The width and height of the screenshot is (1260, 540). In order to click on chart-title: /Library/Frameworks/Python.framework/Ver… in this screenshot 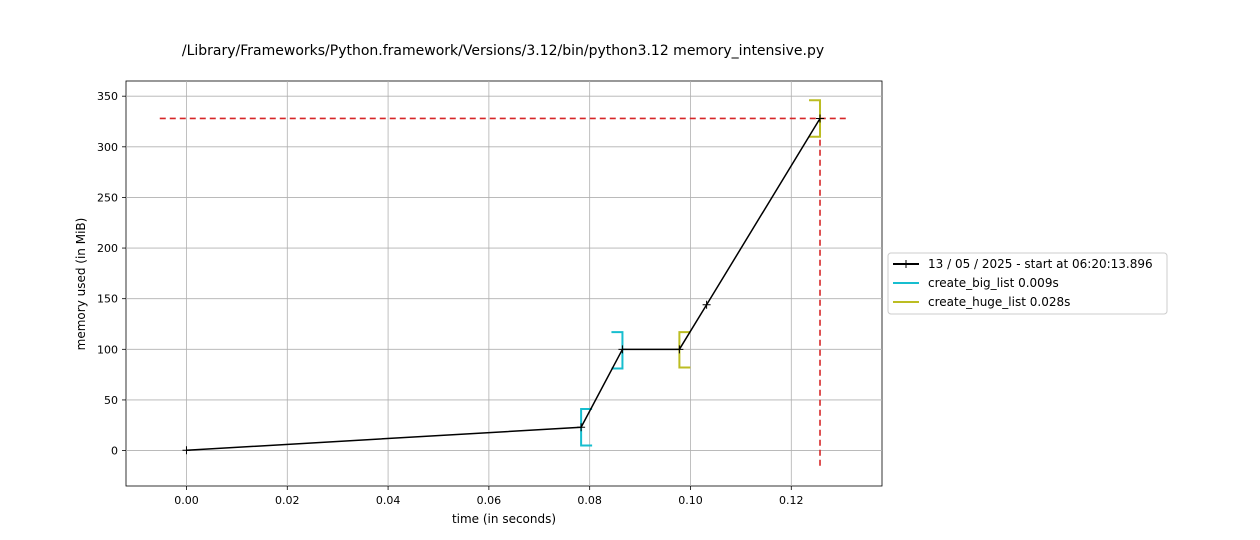, I will do `click(503, 51)`.